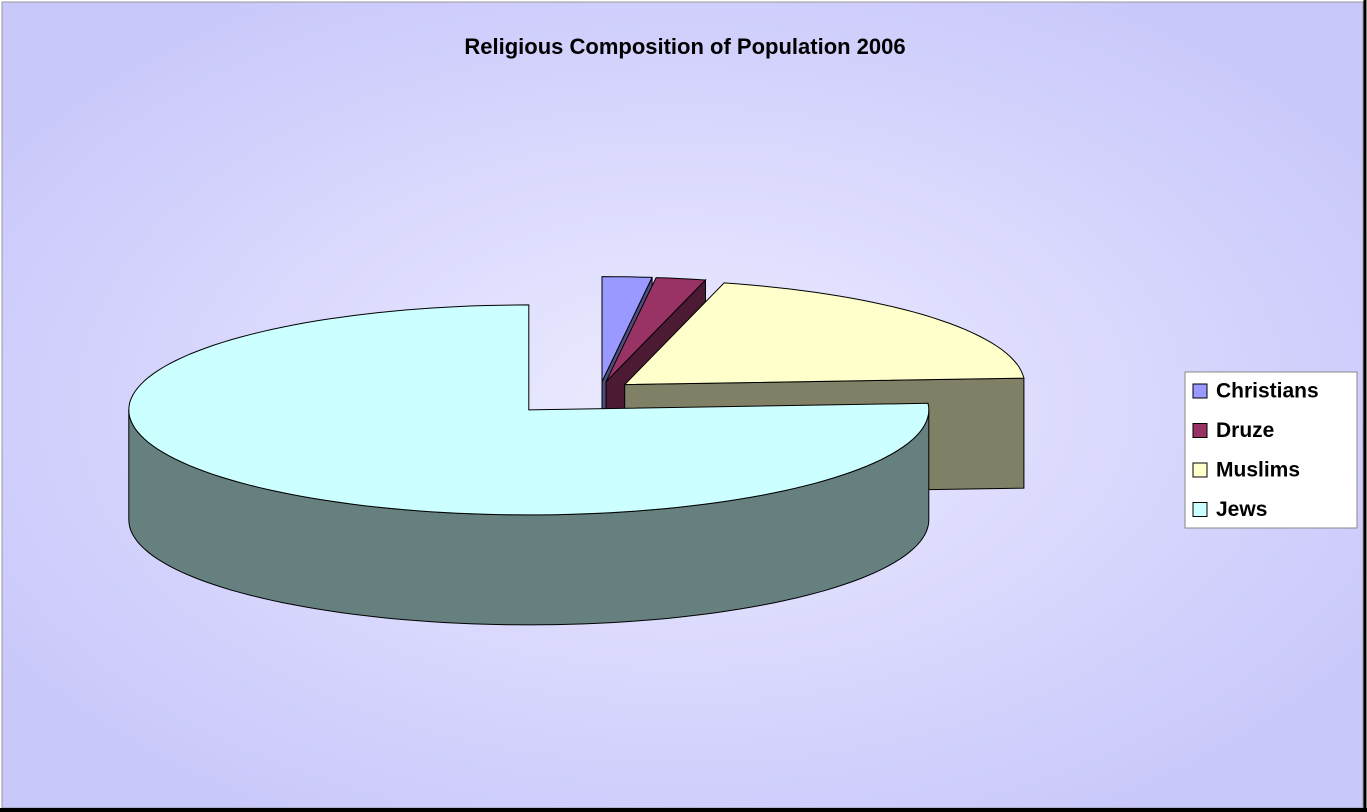  I want to click on chart-title: Religious Composition of Population 2006, so click(684, 46).